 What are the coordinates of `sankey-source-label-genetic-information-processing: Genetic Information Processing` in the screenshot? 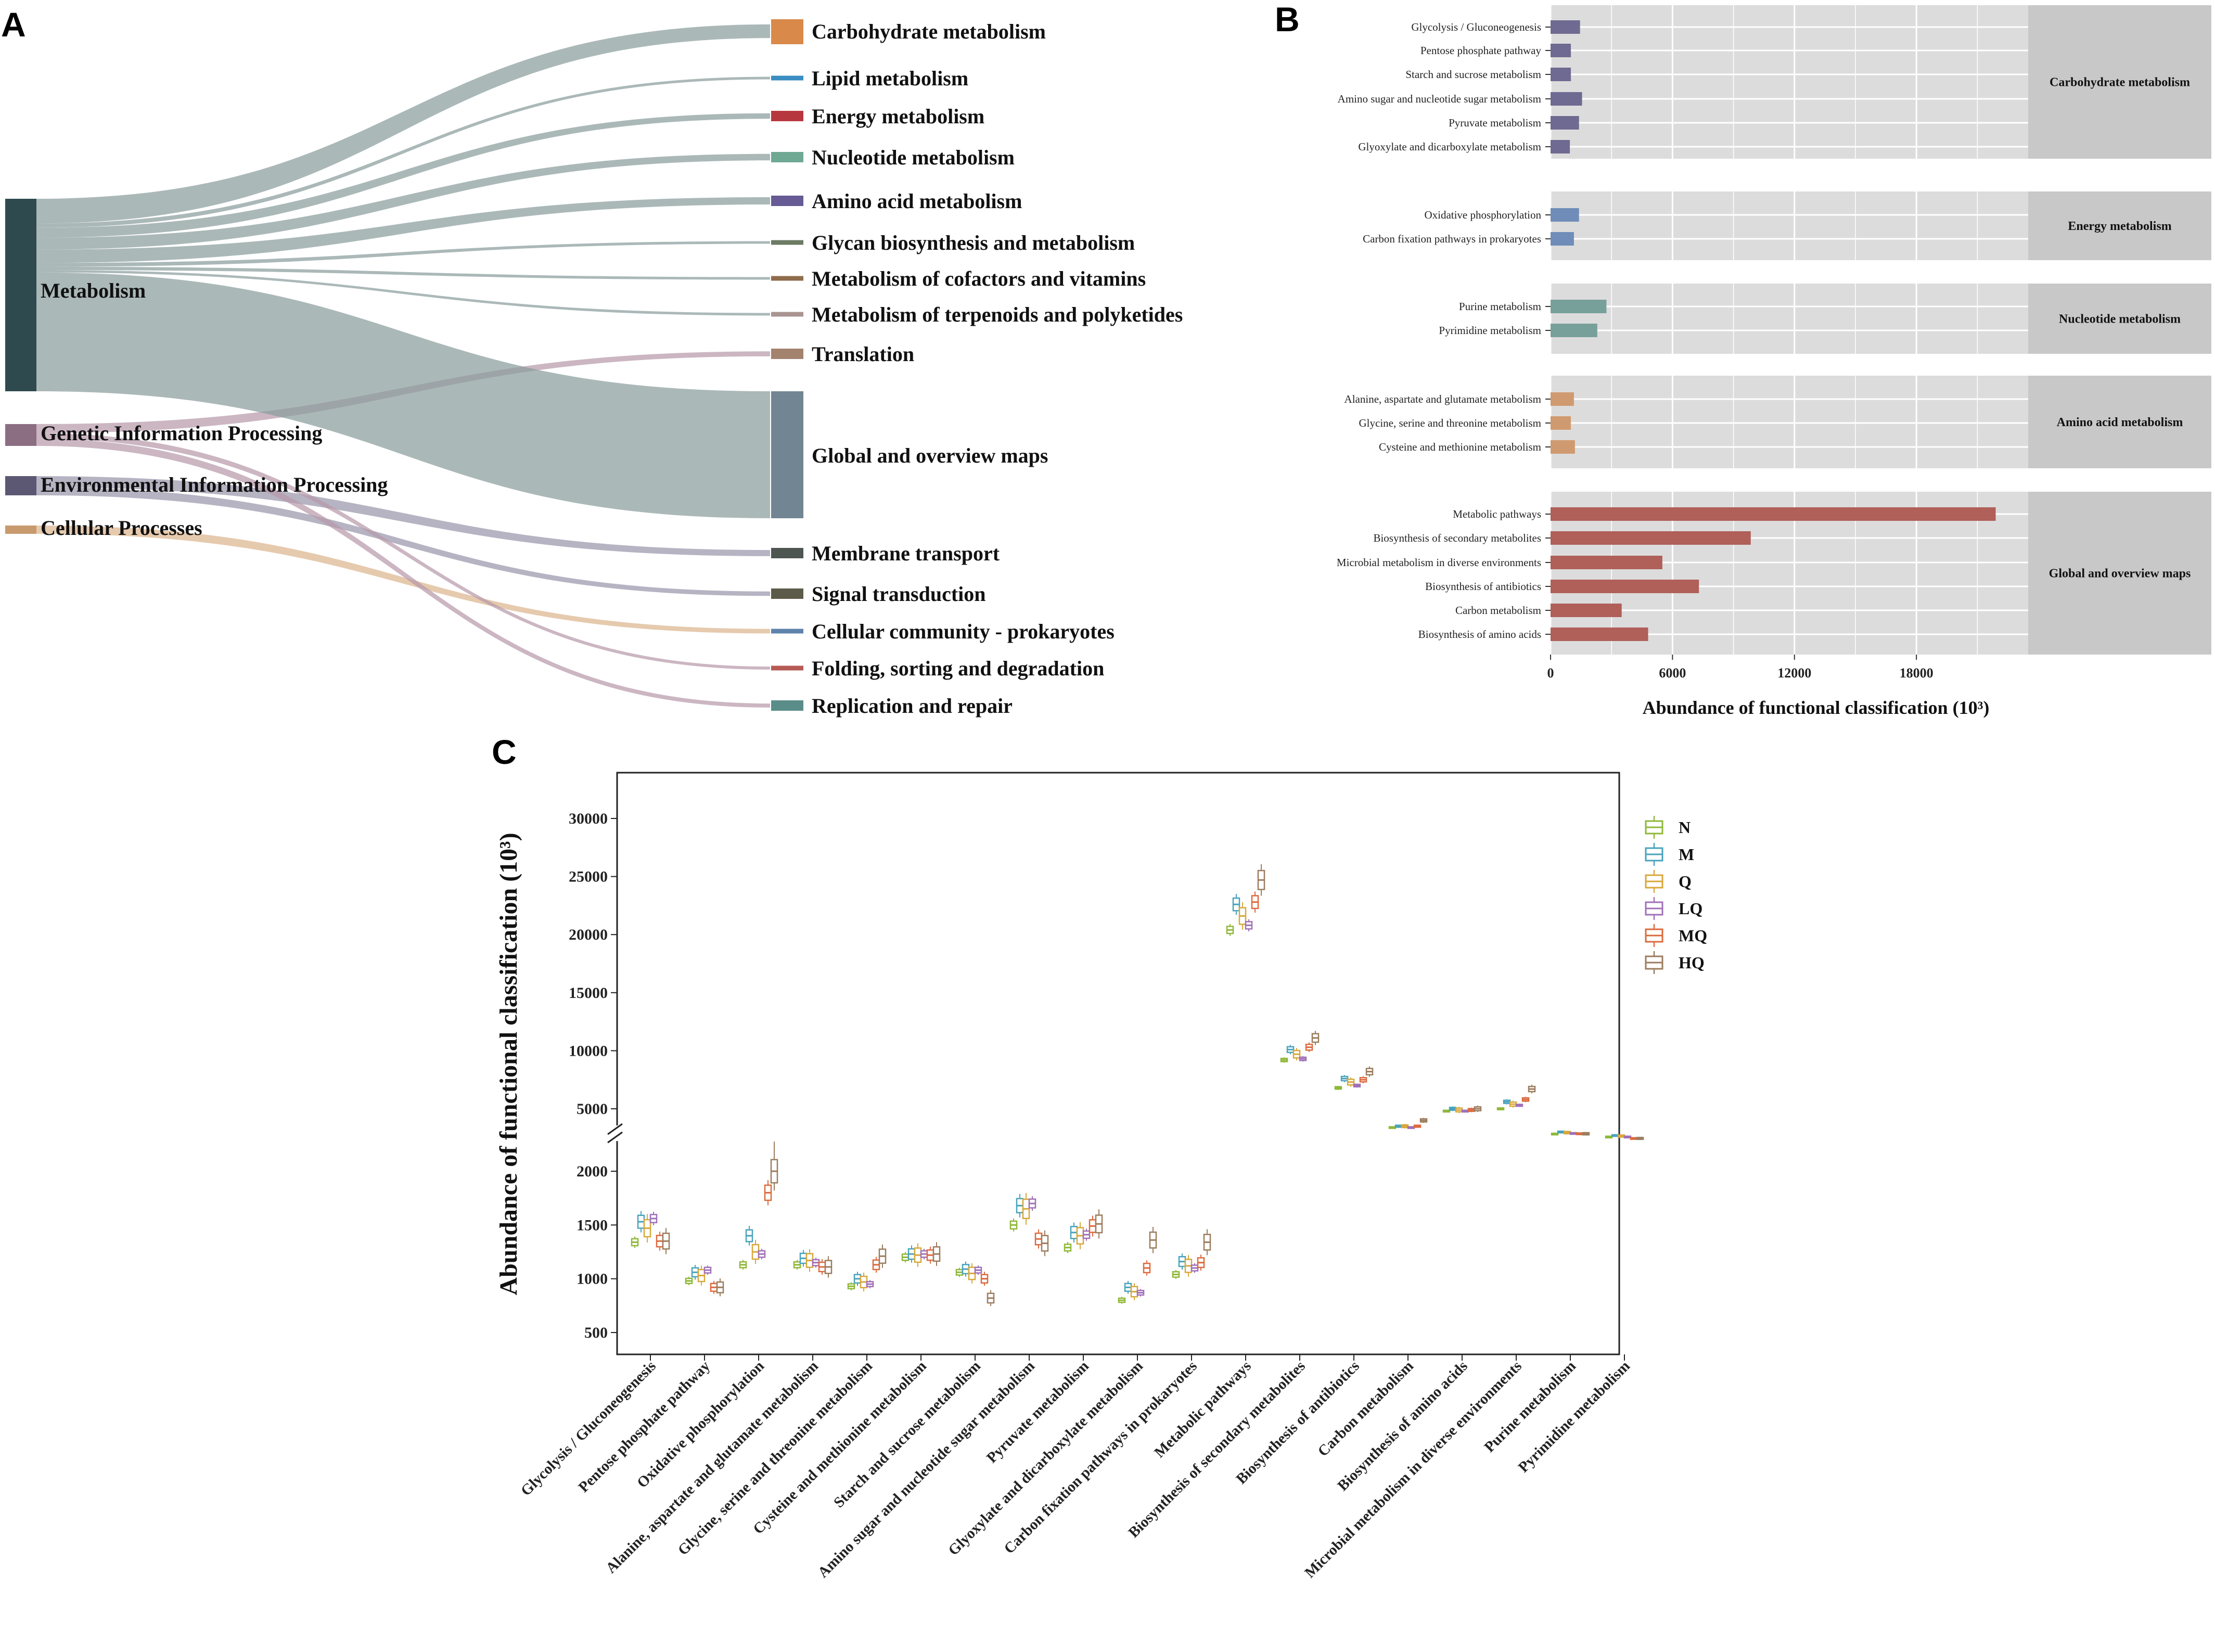 It's located at (182, 433).